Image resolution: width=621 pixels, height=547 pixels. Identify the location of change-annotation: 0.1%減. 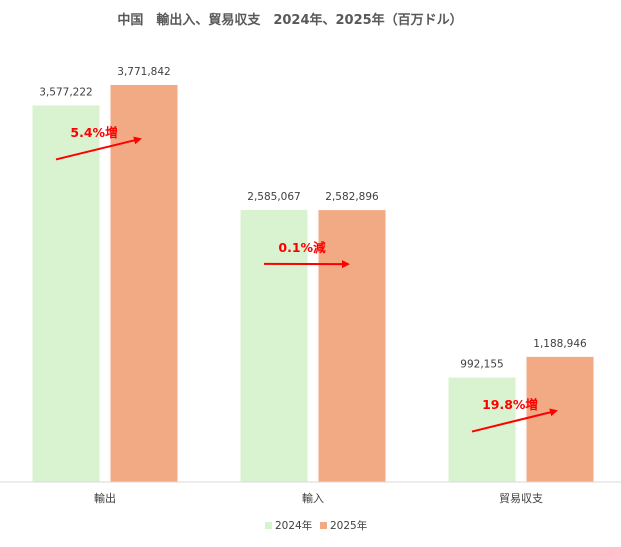
(302, 247).